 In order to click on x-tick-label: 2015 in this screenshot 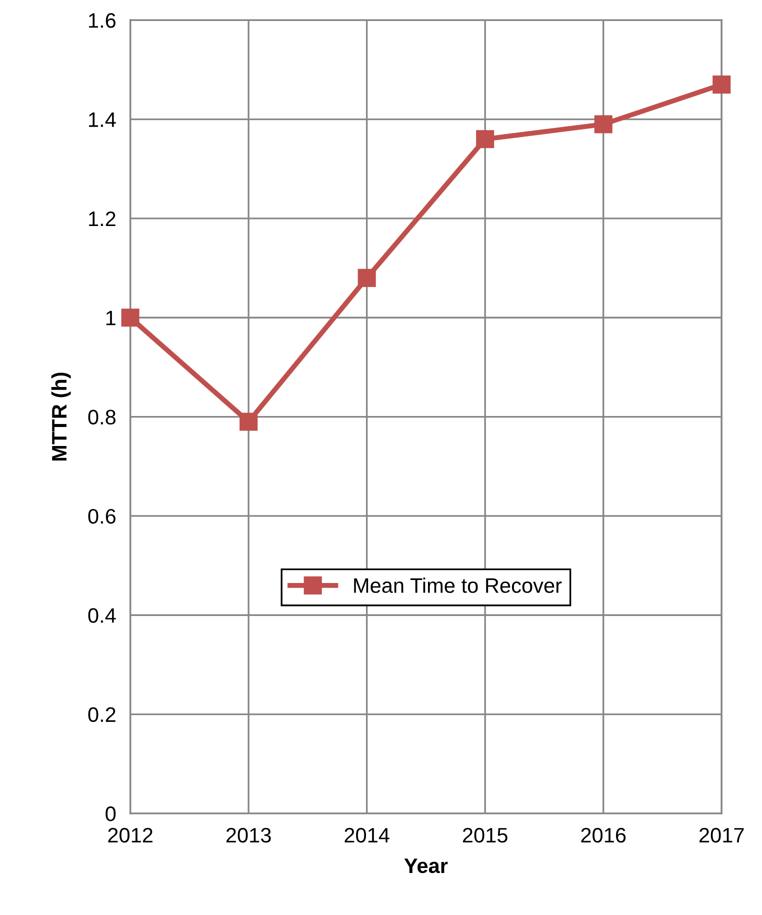, I will do `click(485, 835)`.